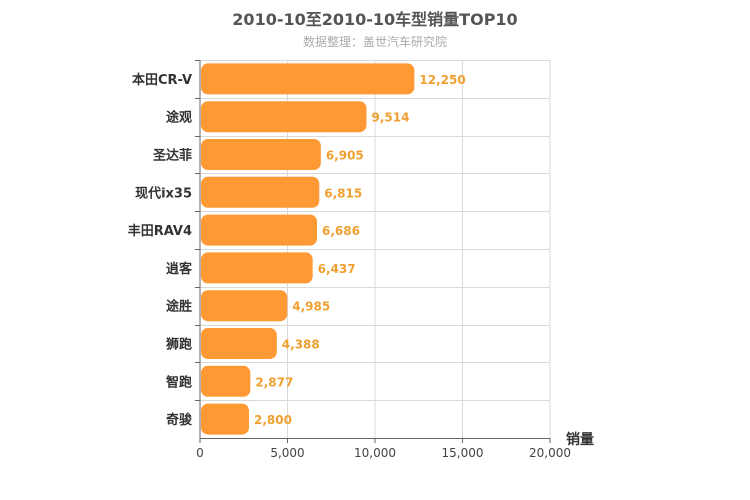 This screenshot has width=750, height=500. I want to click on x-tick-label: 20,000, so click(550, 453).